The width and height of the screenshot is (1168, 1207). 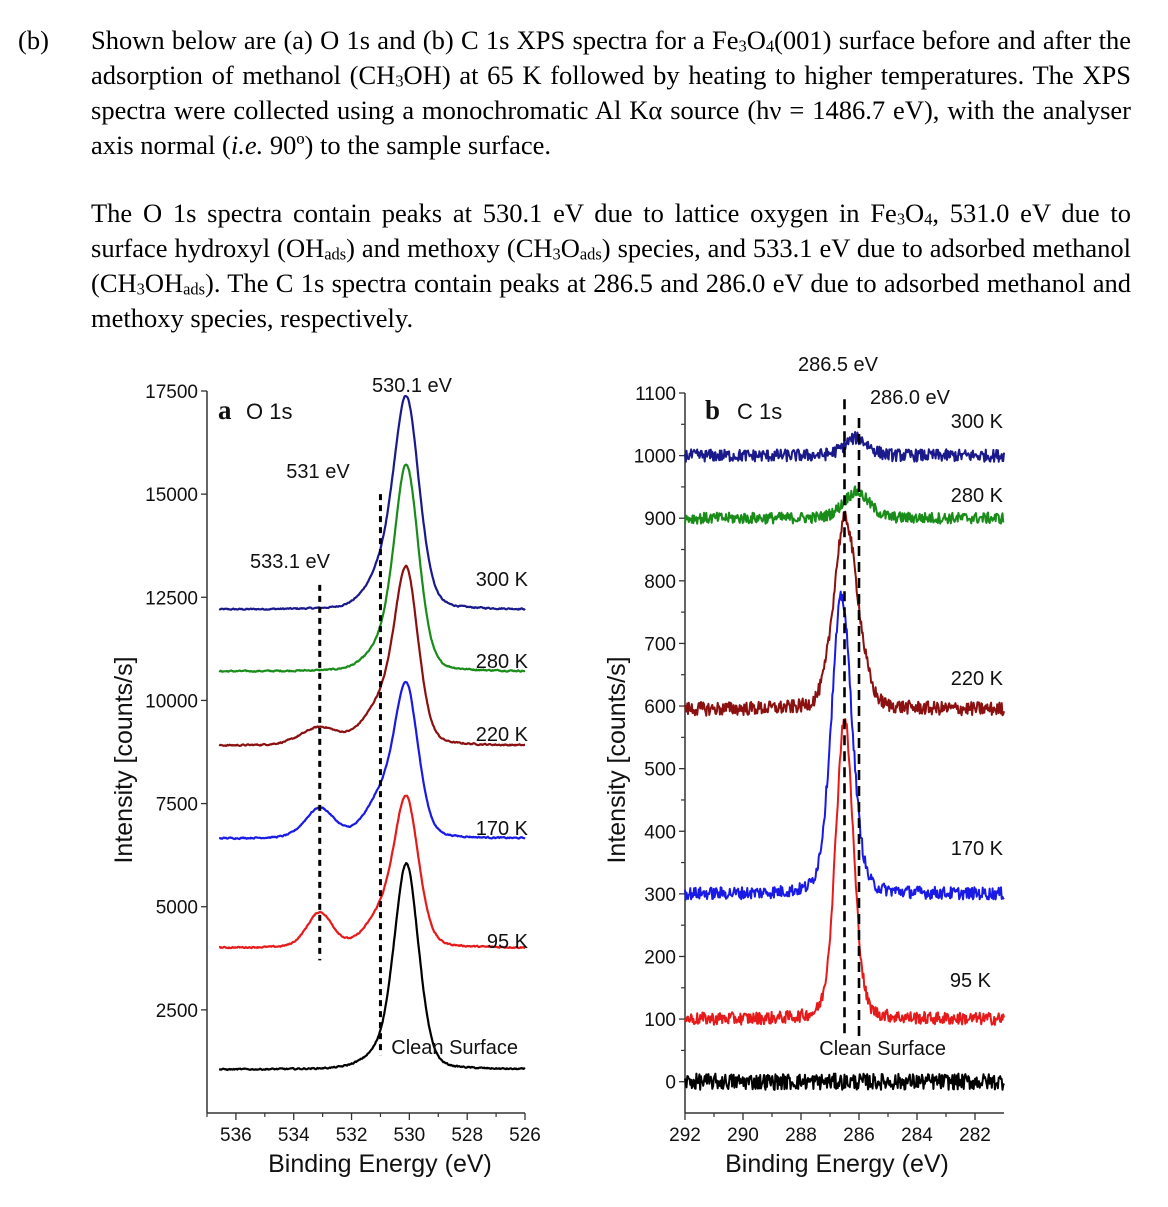 I want to click on reference-label: 533.1 eV, so click(x=290, y=562).